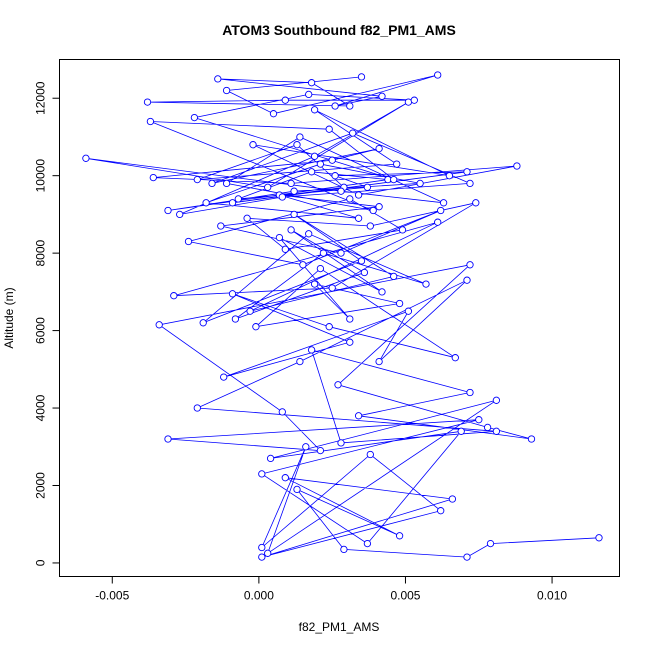 The width and height of the screenshot is (650, 650). What do you see at coordinates (405, 596) in the screenshot?
I see `x-tick-label: 0.005` at bounding box center [405, 596].